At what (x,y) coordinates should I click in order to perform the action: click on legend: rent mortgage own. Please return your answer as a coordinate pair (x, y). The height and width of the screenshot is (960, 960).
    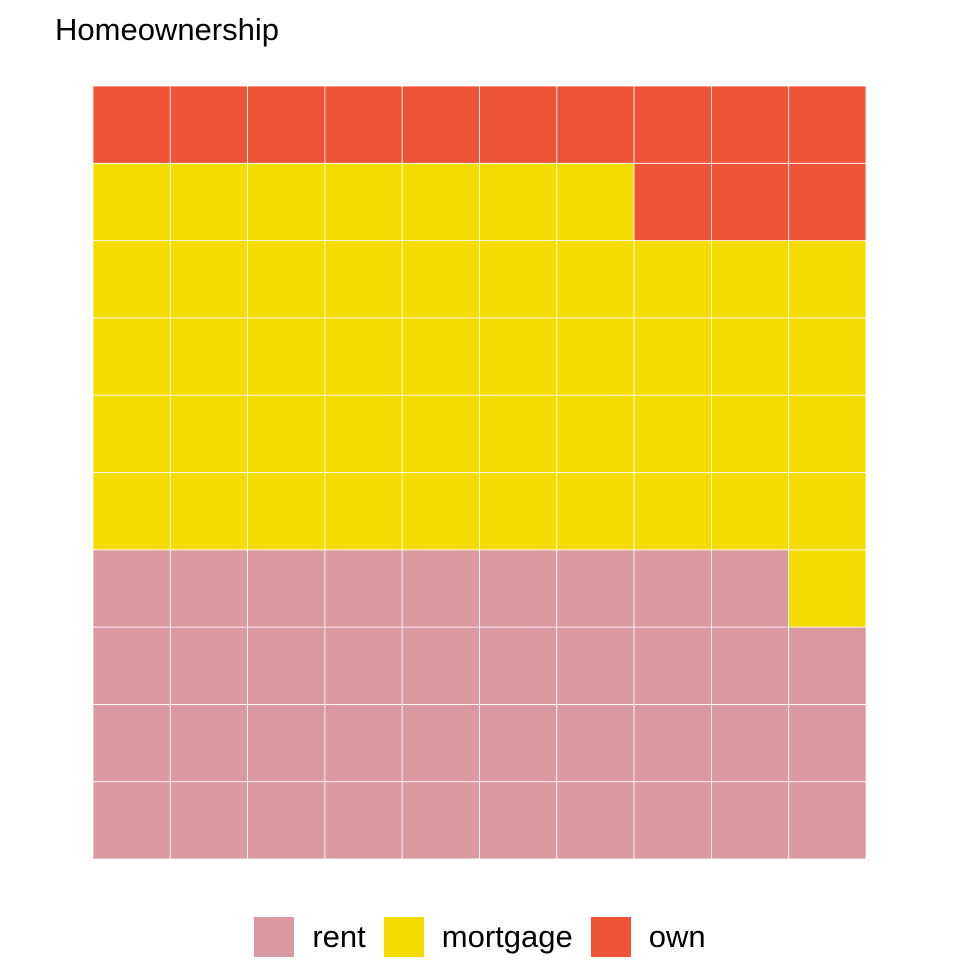
    Looking at the image, I should click on (480, 937).